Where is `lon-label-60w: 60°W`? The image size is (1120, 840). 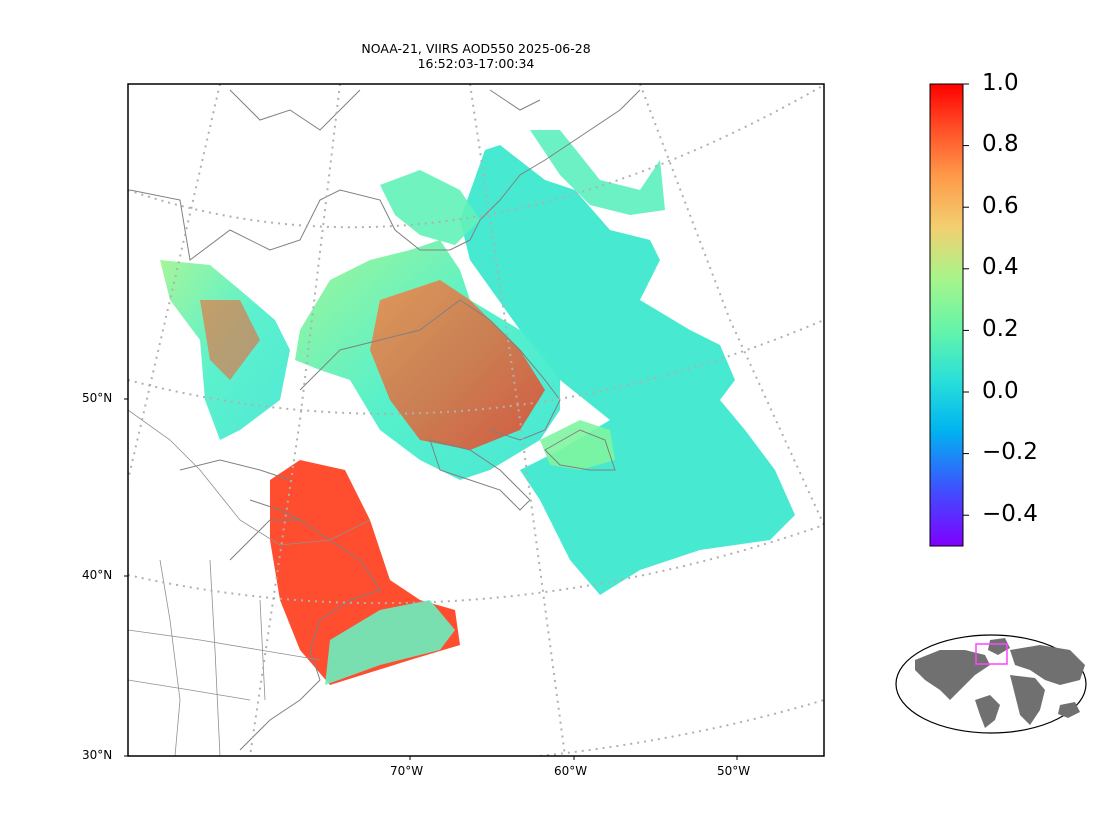
lon-label-60w: 60°W is located at coordinates (571, 771).